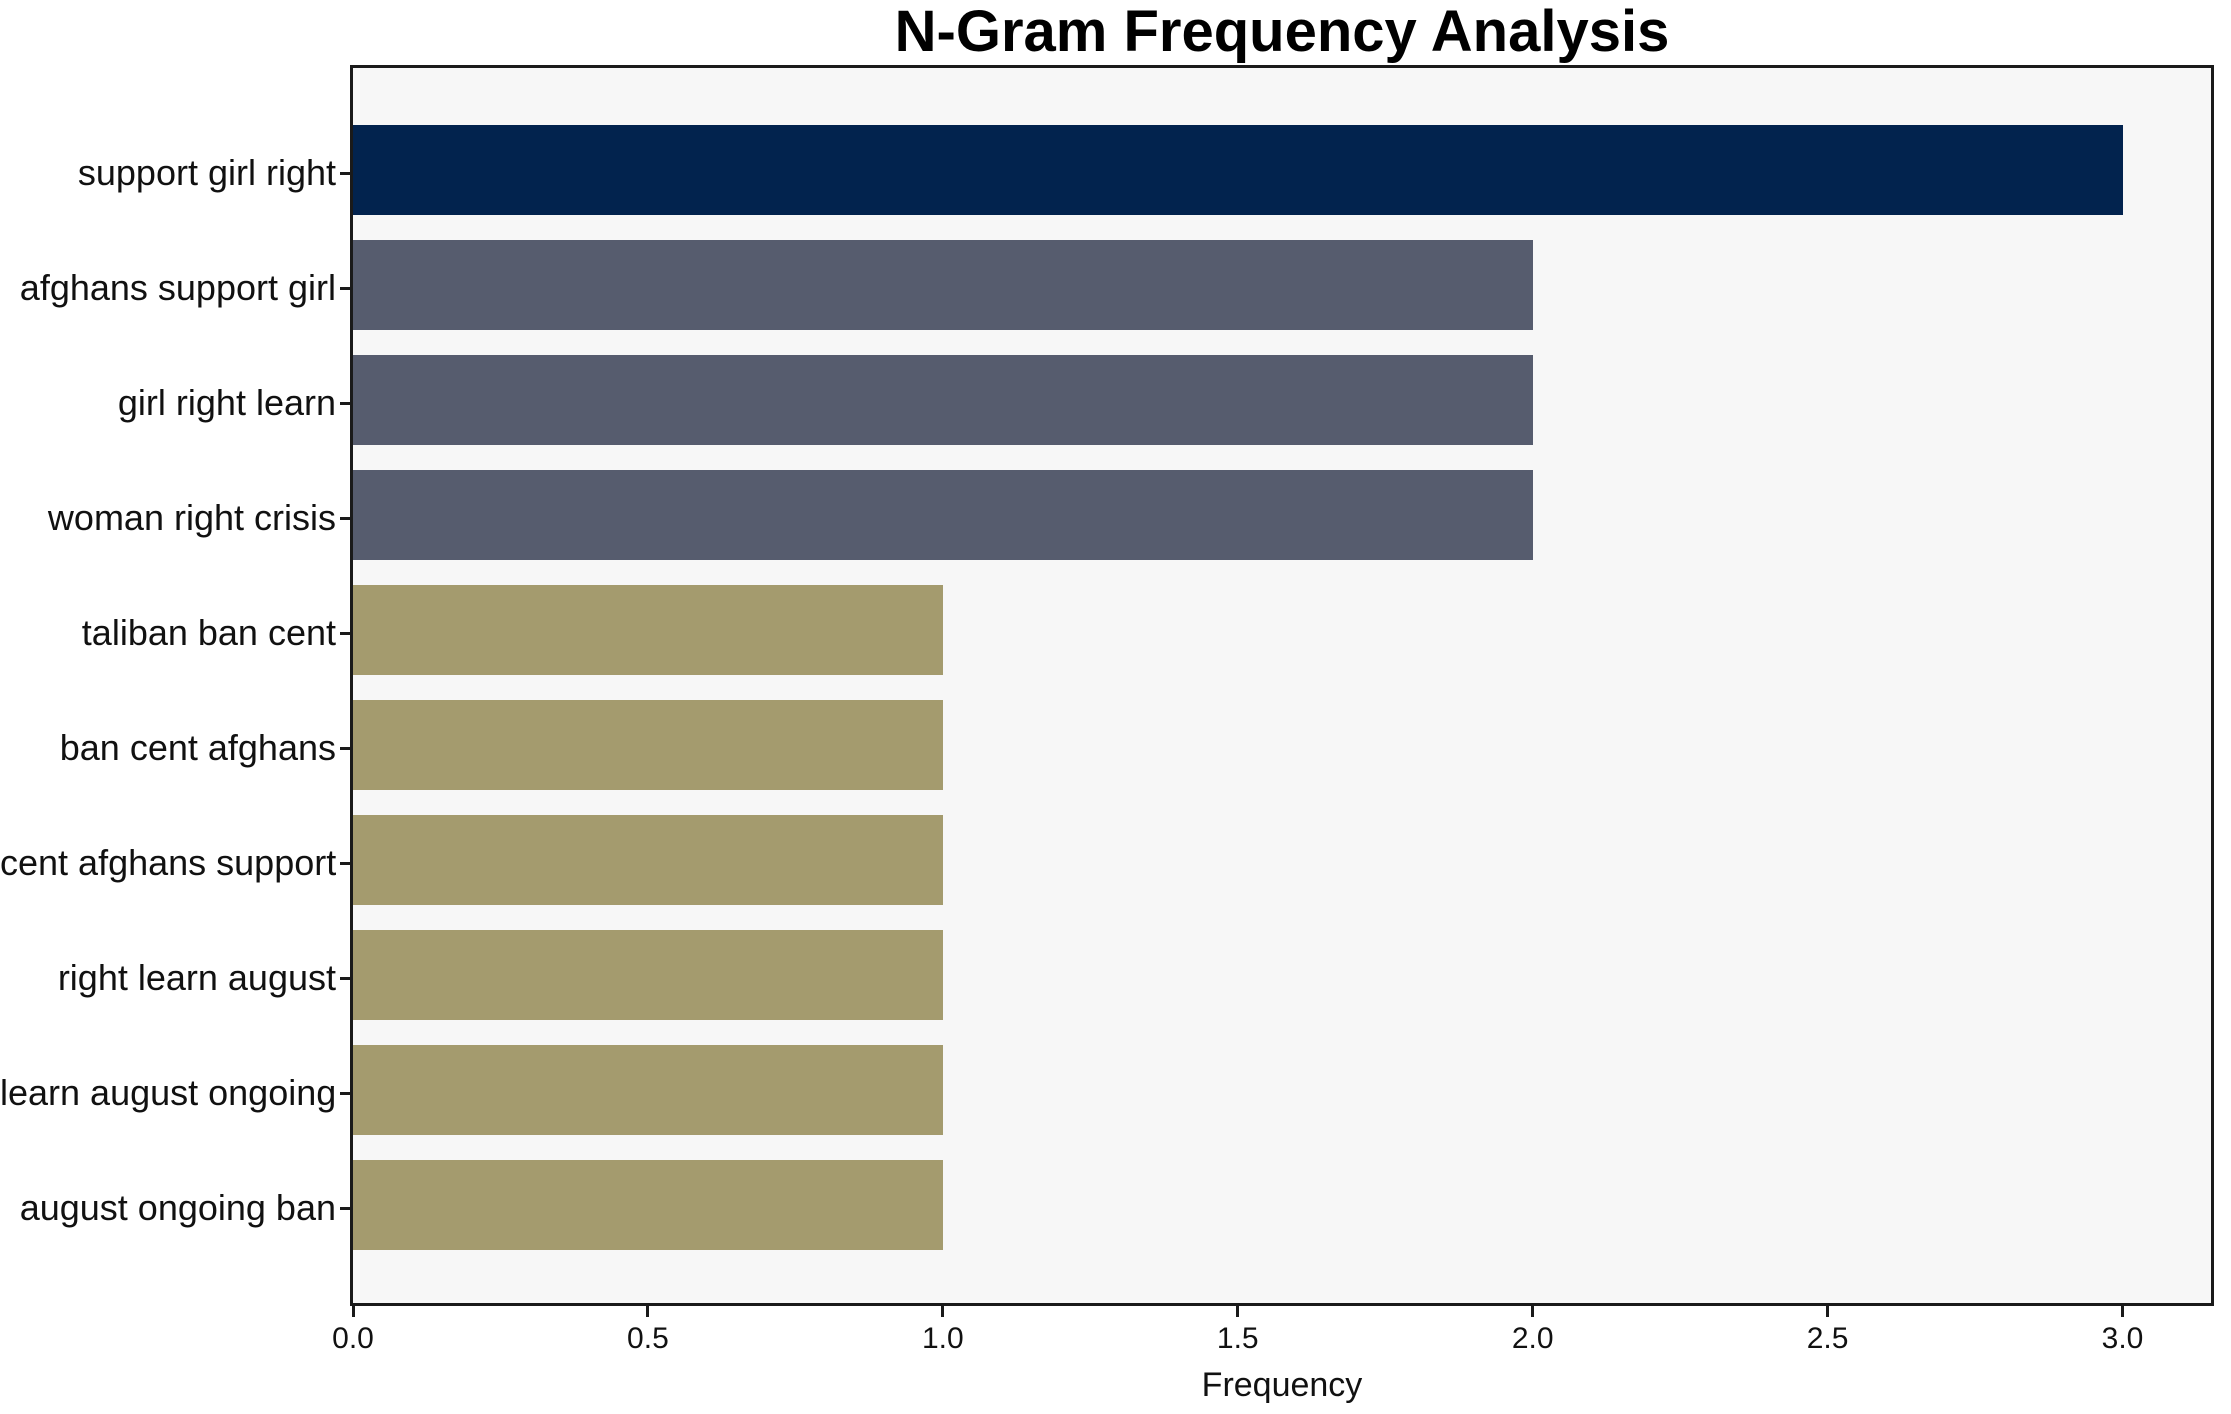  Describe the element at coordinates (1282, 32) in the screenshot. I see `chart-title: N-Gram Frequency Analysis` at that location.